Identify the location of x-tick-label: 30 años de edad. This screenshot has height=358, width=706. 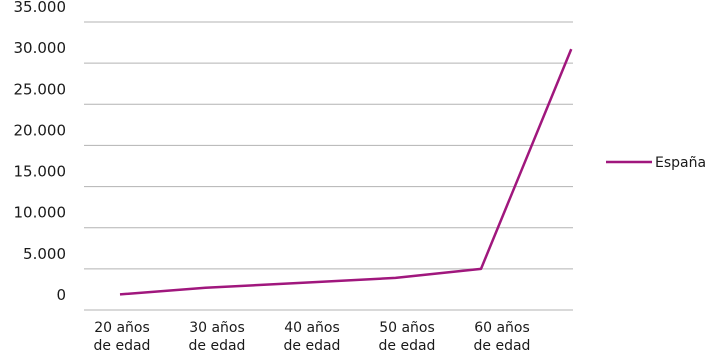
(217, 337).